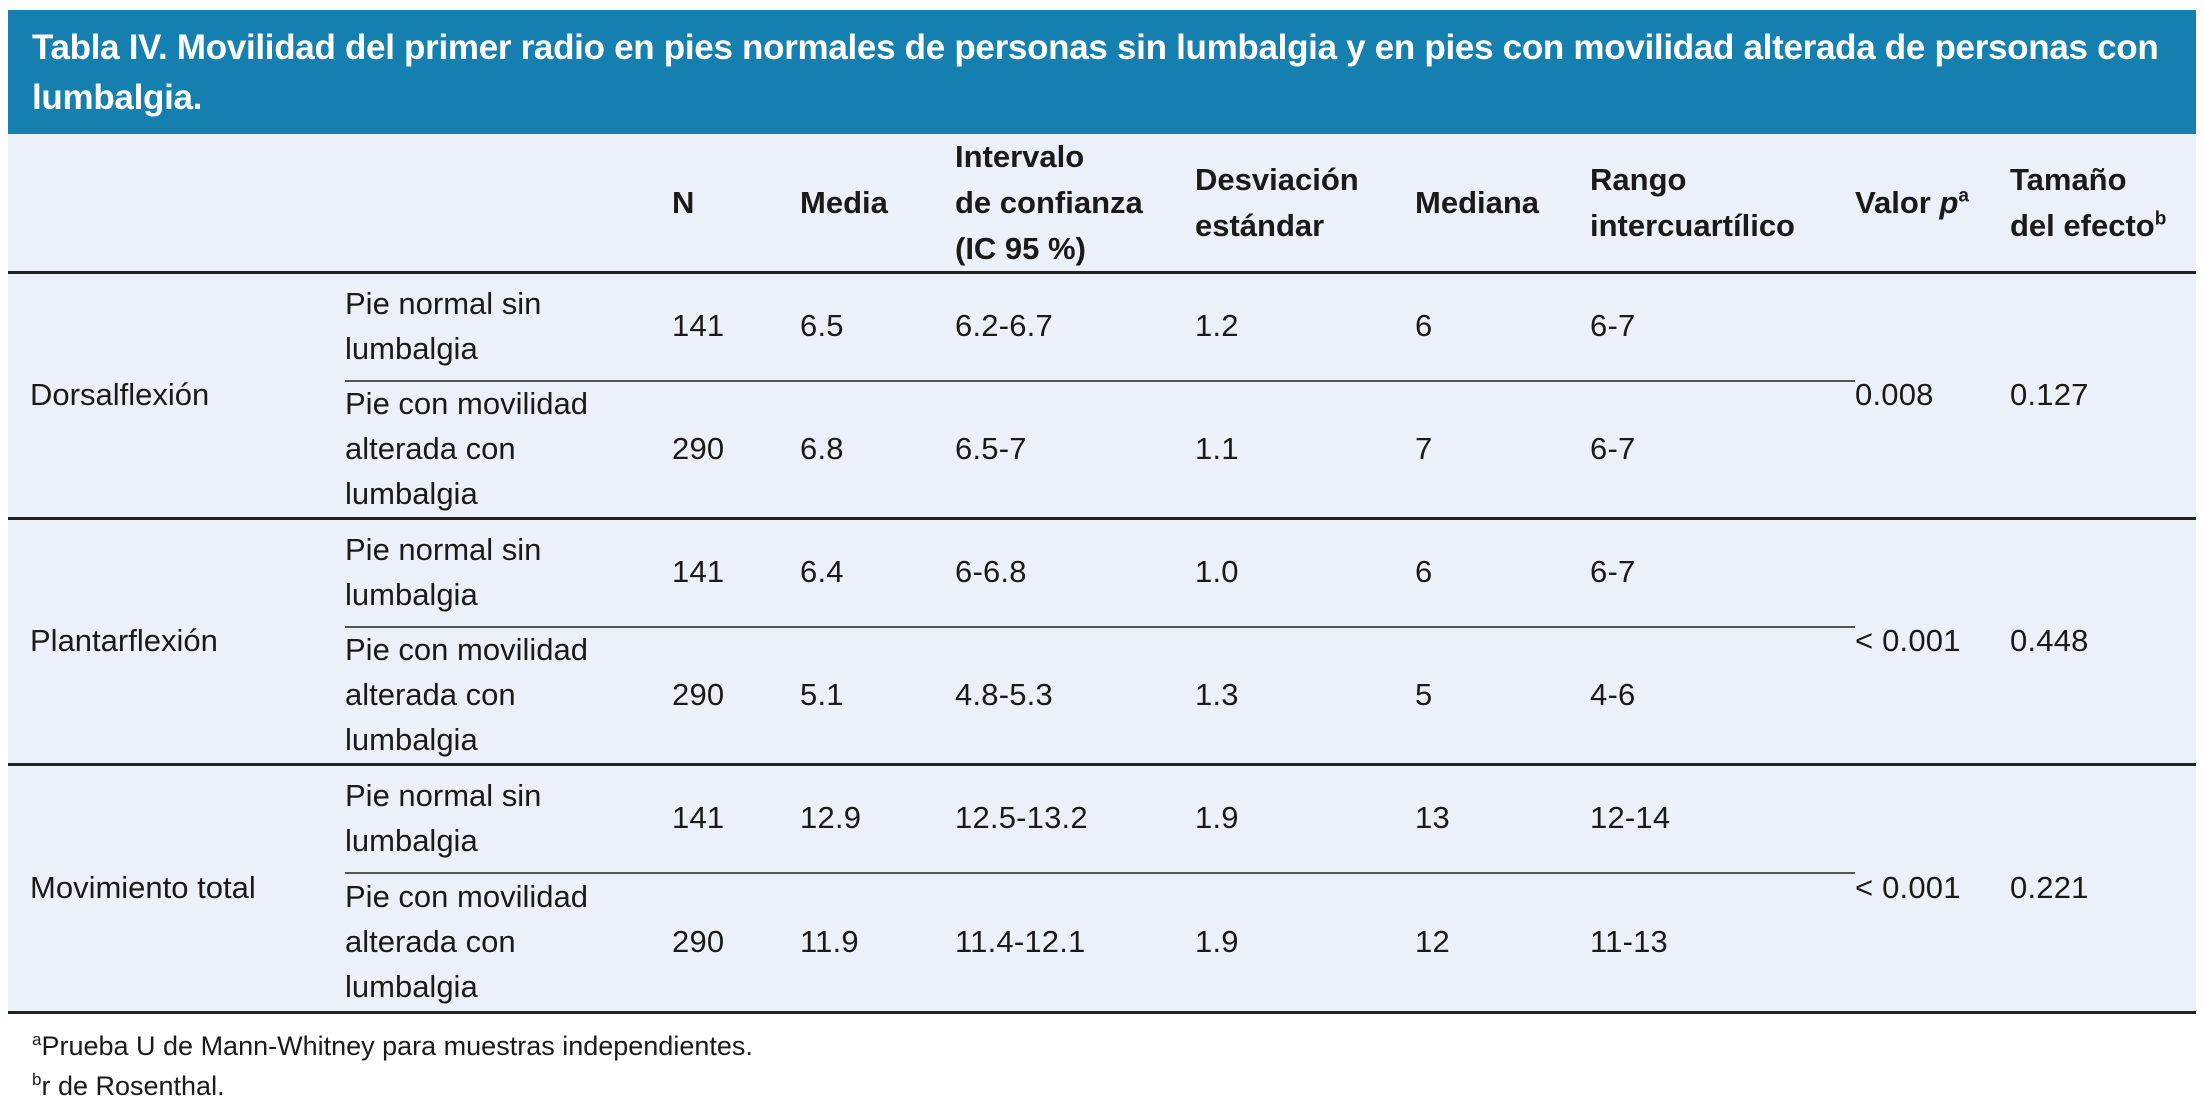 This screenshot has height=1096, width=2204. What do you see at coordinates (120, 395) in the screenshot?
I see `group-label: Dorsalflexión` at bounding box center [120, 395].